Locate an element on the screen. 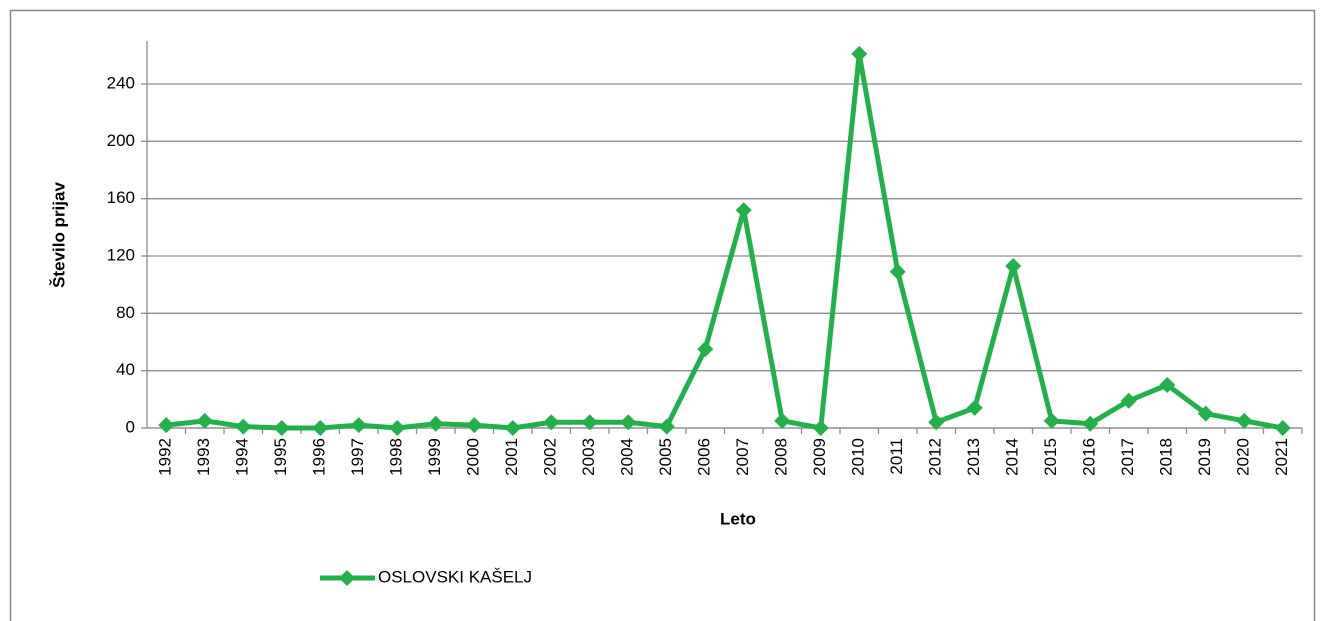  y-axis-label: Število prijav is located at coordinates (58, 235).